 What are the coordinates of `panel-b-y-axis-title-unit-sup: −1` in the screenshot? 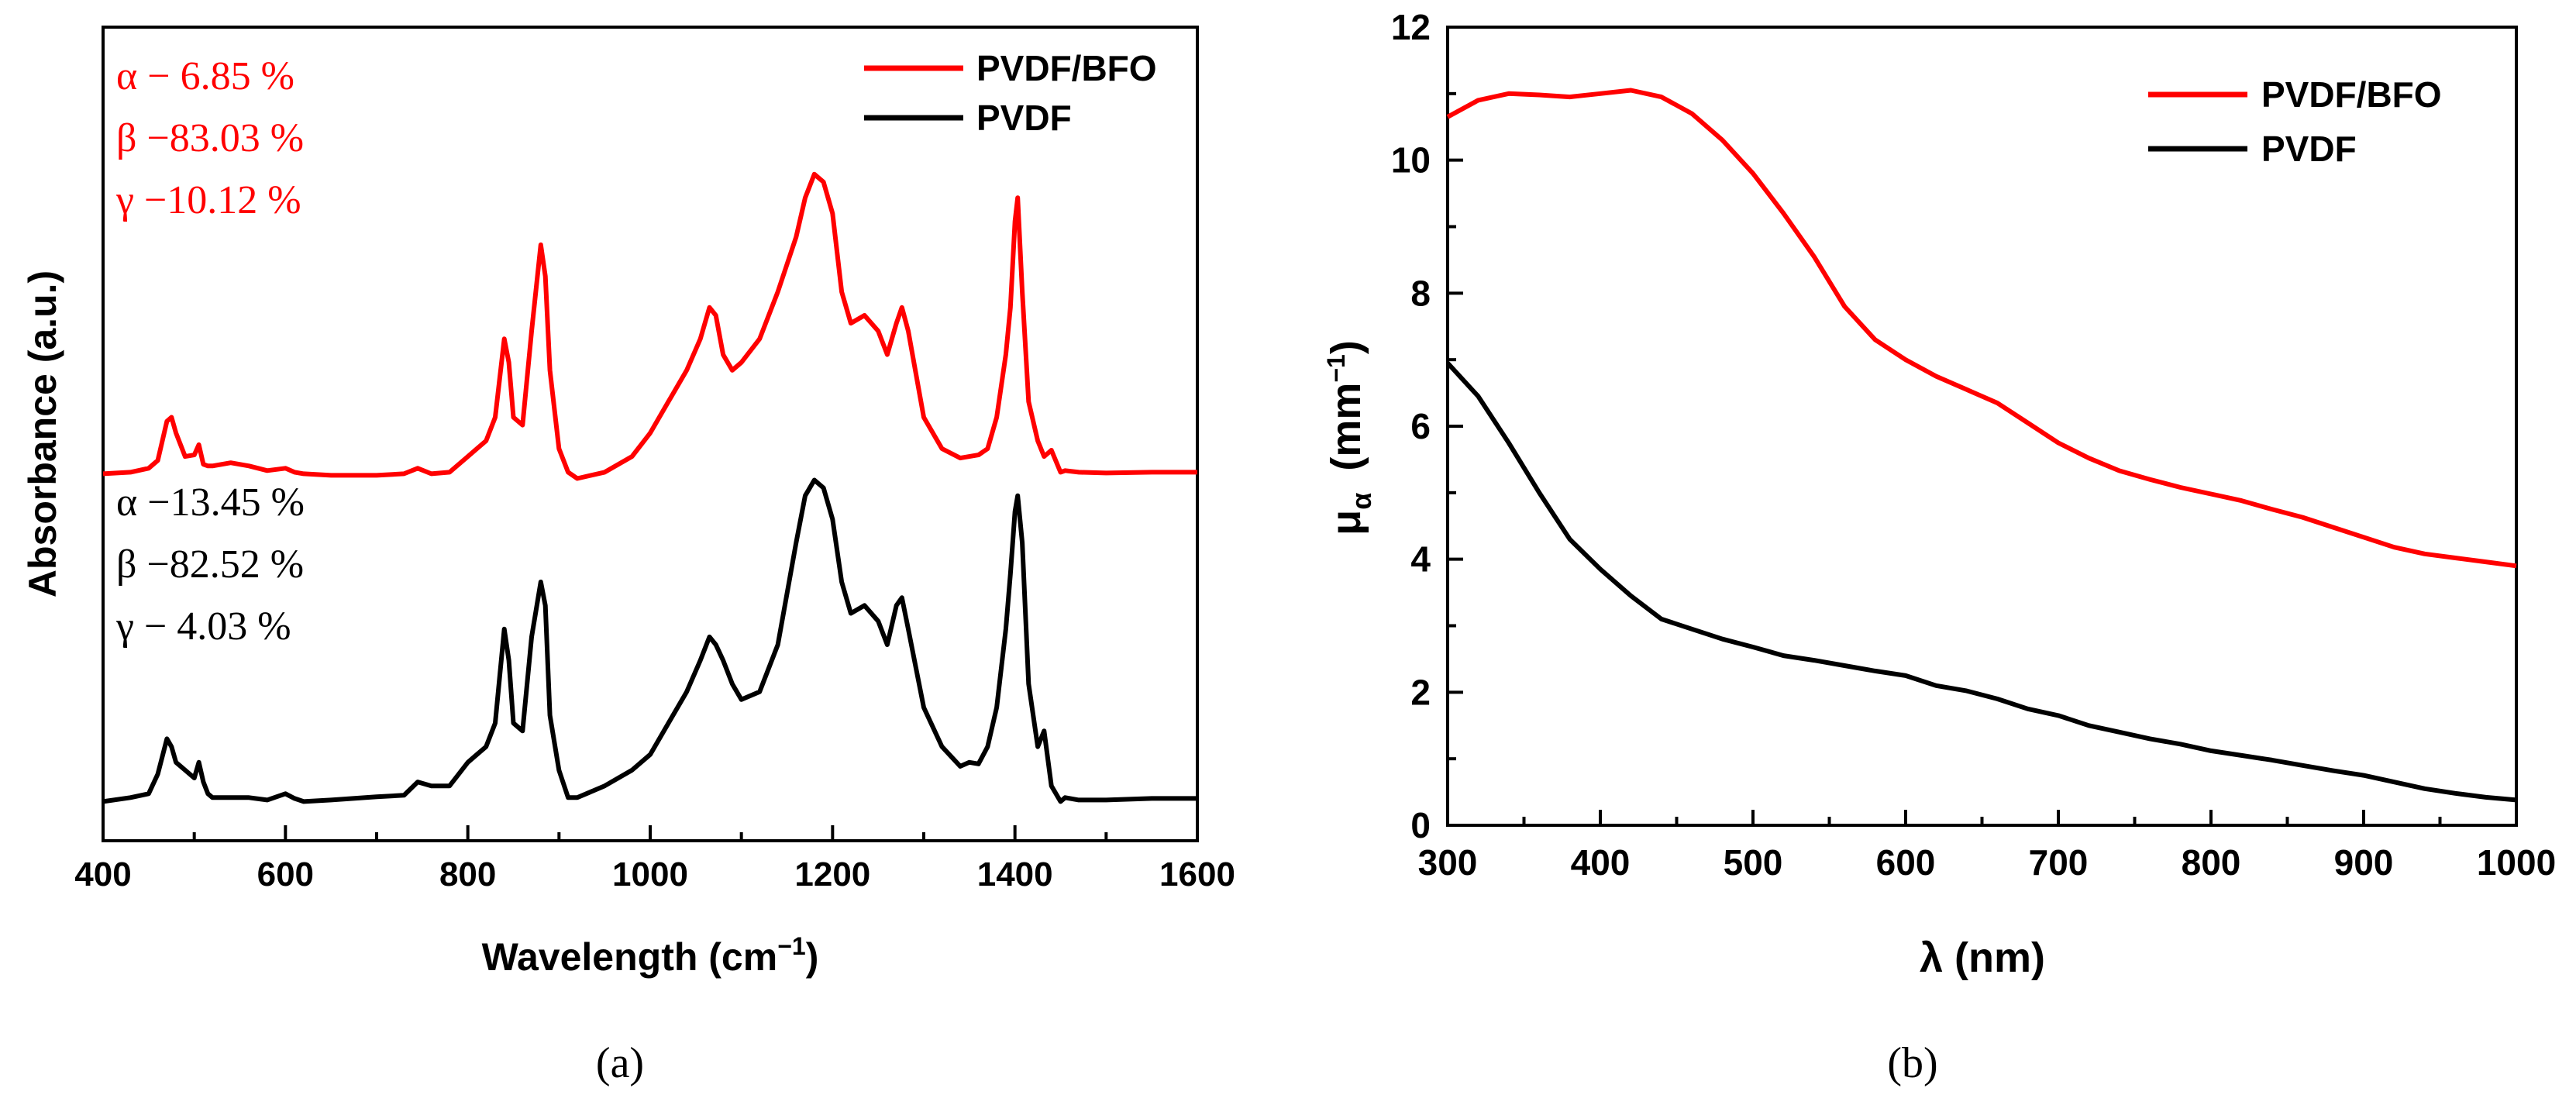 It's located at (1336, 368).